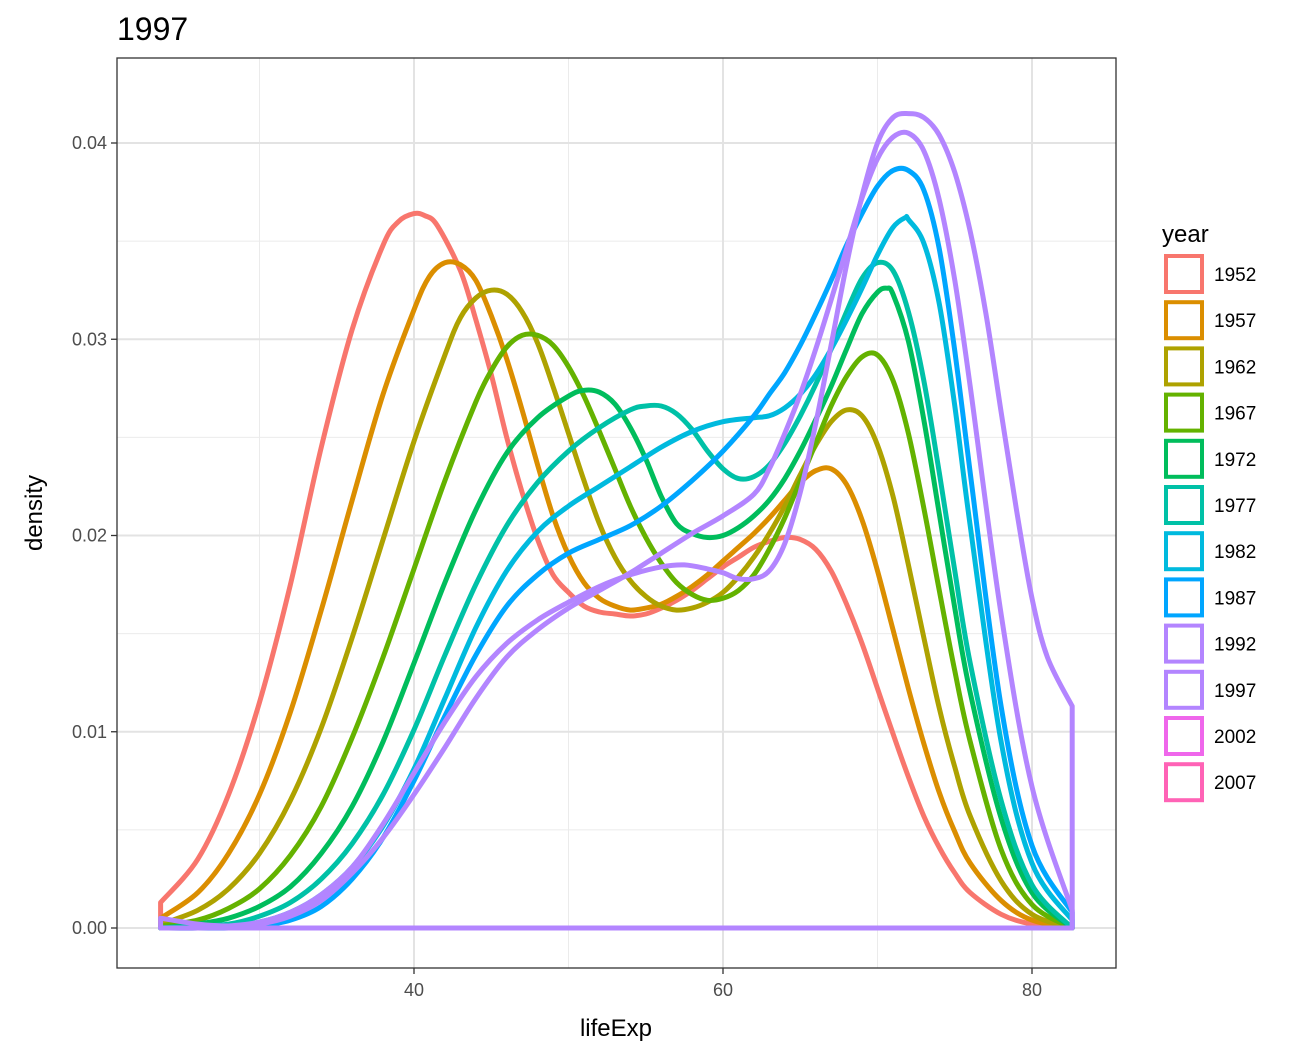  I want to click on legend-label-1962: 1962, so click(1235, 367).